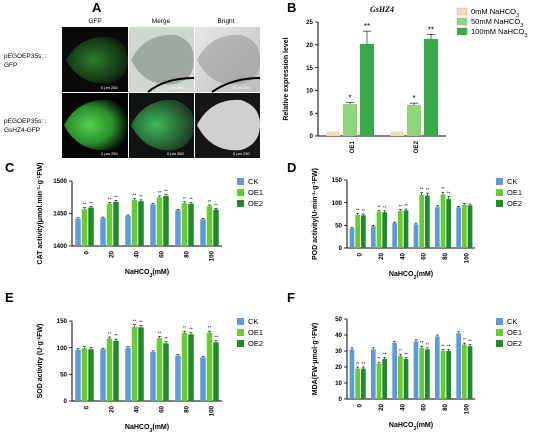 This screenshot has width=550, height=447. Describe the element at coordinates (309, 91) in the screenshot. I see `y-tick-label-b-2: 10` at that location.